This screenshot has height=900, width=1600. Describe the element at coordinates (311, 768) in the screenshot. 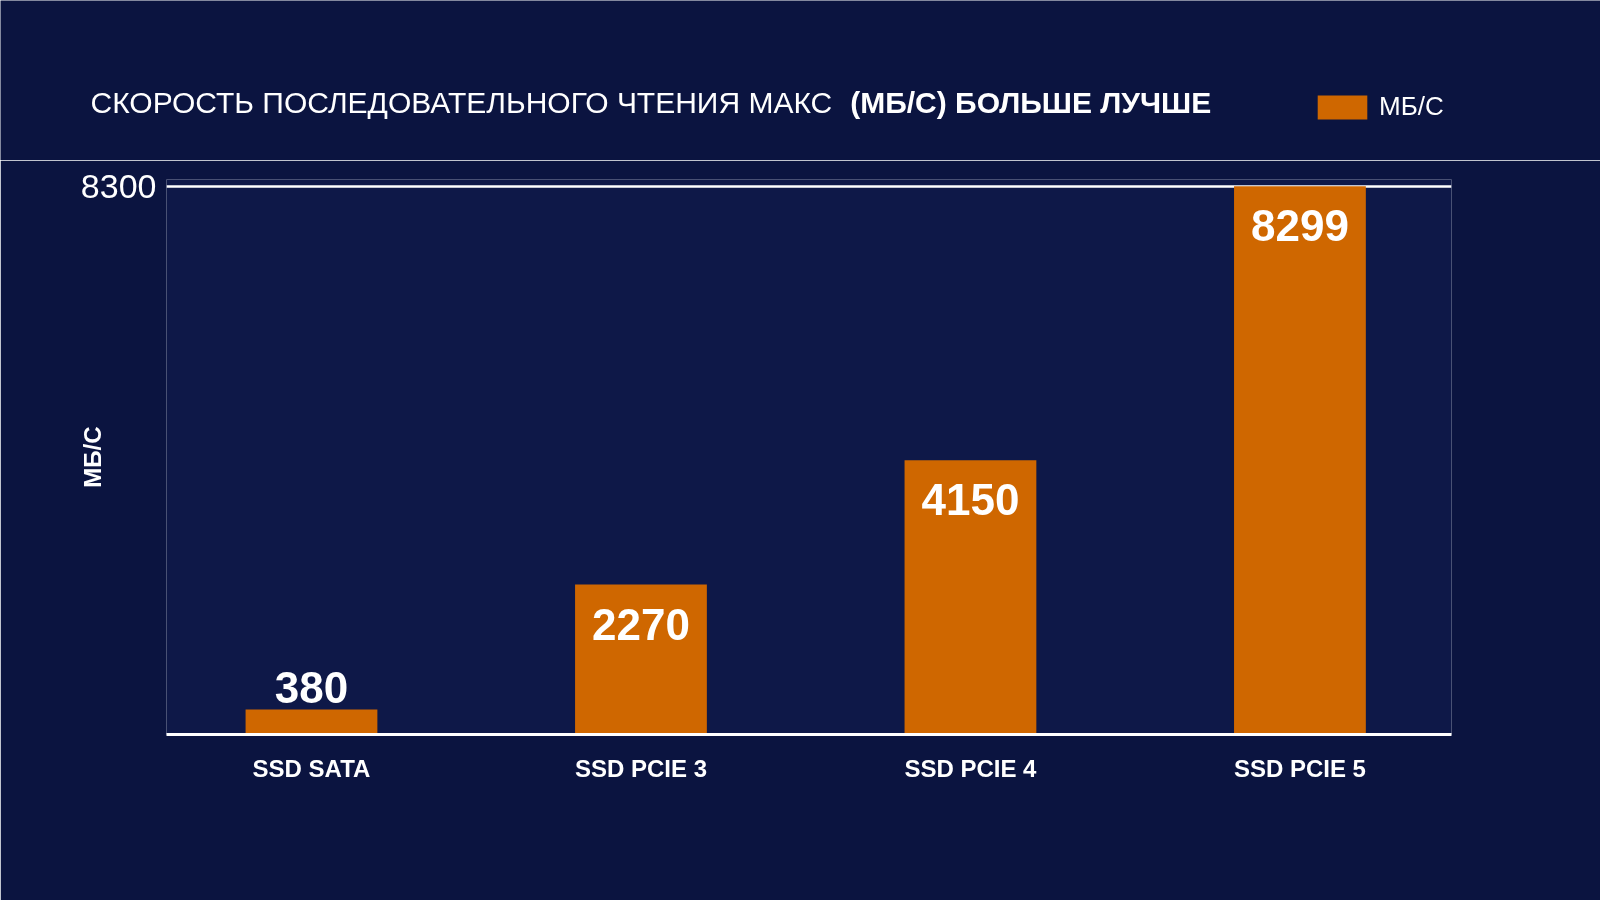

I see `x-tick-label: SSD SATA` at that location.